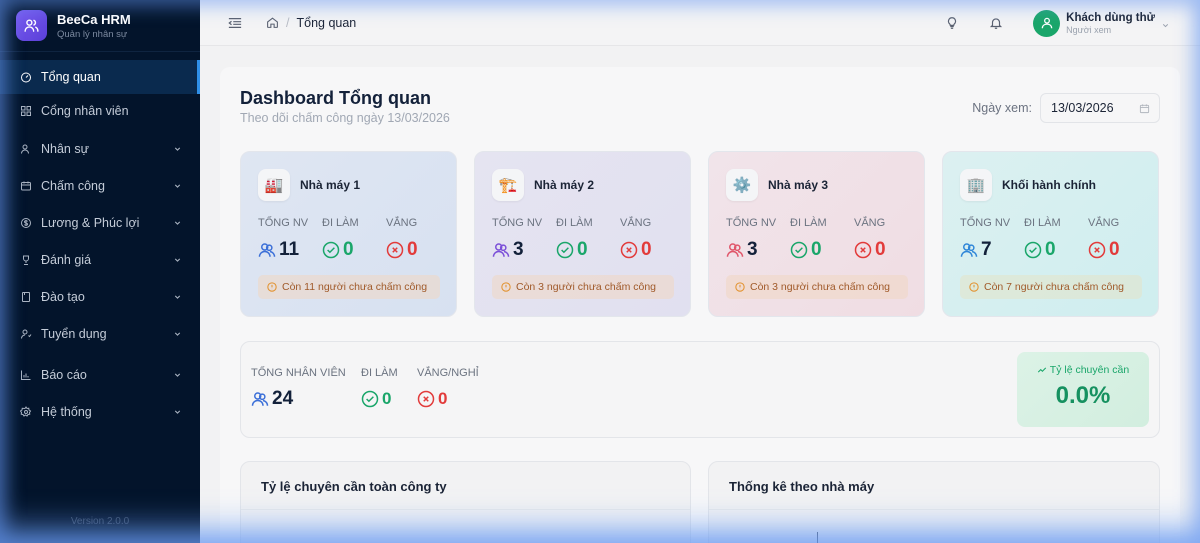 The height and width of the screenshot is (543, 1200). What do you see at coordinates (802, 486) in the screenshot?
I see `chart-title: Thống kê theo nhà máy` at bounding box center [802, 486].